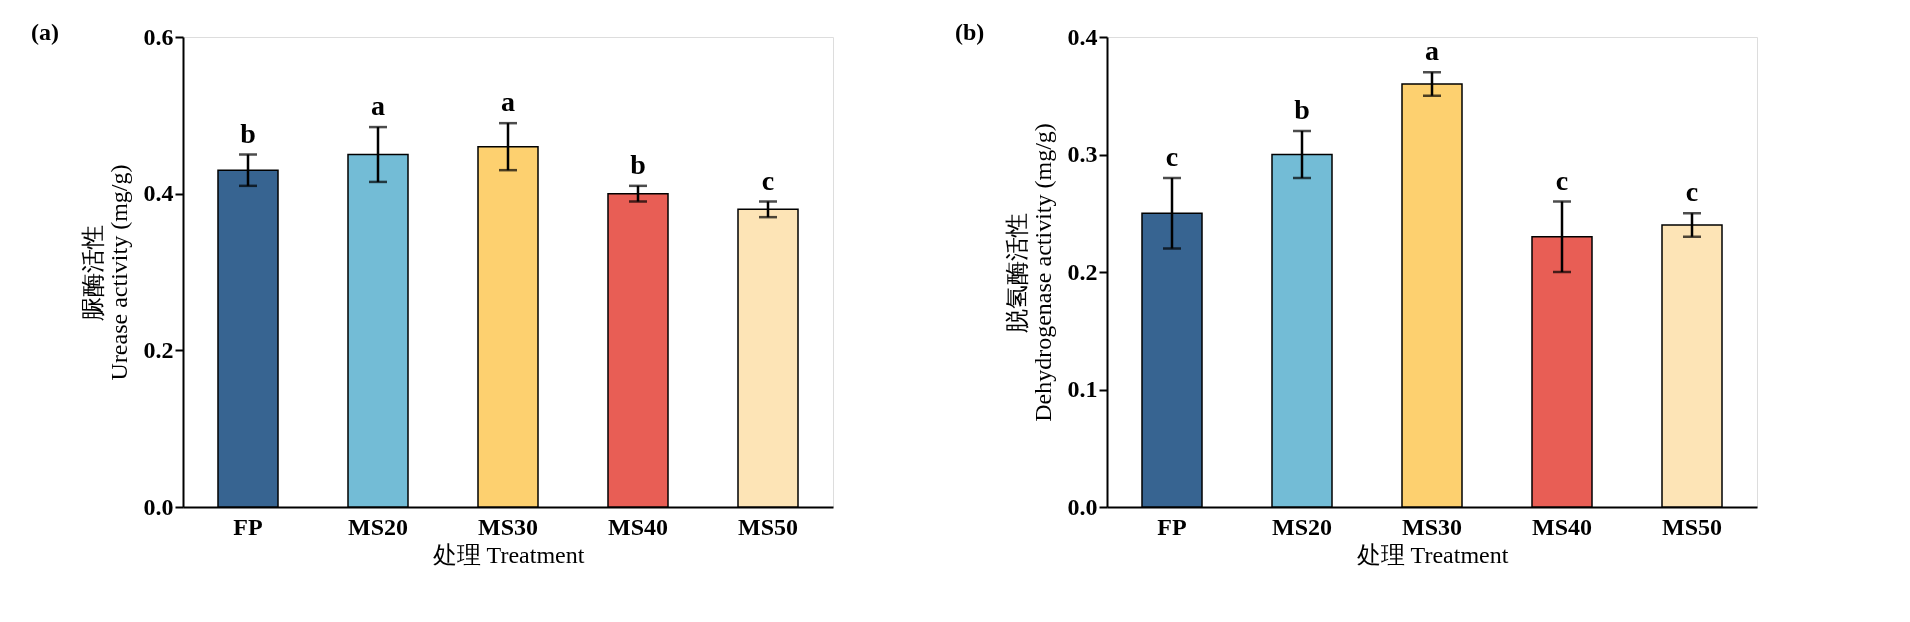  What do you see at coordinates (158, 36) in the screenshot?
I see `y-tick-label: 0.6` at bounding box center [158, 36].